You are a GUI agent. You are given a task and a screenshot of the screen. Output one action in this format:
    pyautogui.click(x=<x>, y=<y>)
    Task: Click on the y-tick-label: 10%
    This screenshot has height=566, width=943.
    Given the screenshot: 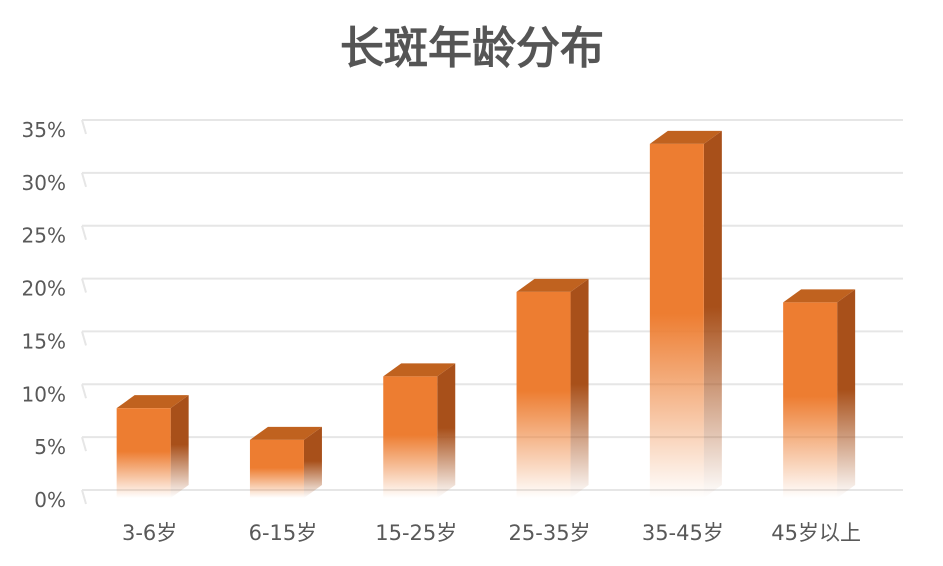 What is the action you would take?
    pyautogui.click(x=44, y=394)
    